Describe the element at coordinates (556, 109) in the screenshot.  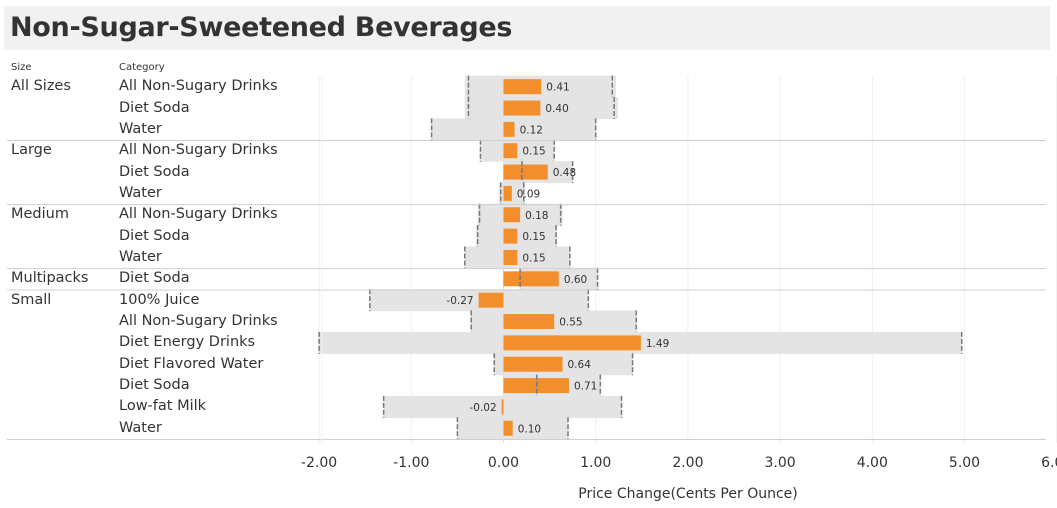
I see `data-label: 0.40` at that location.